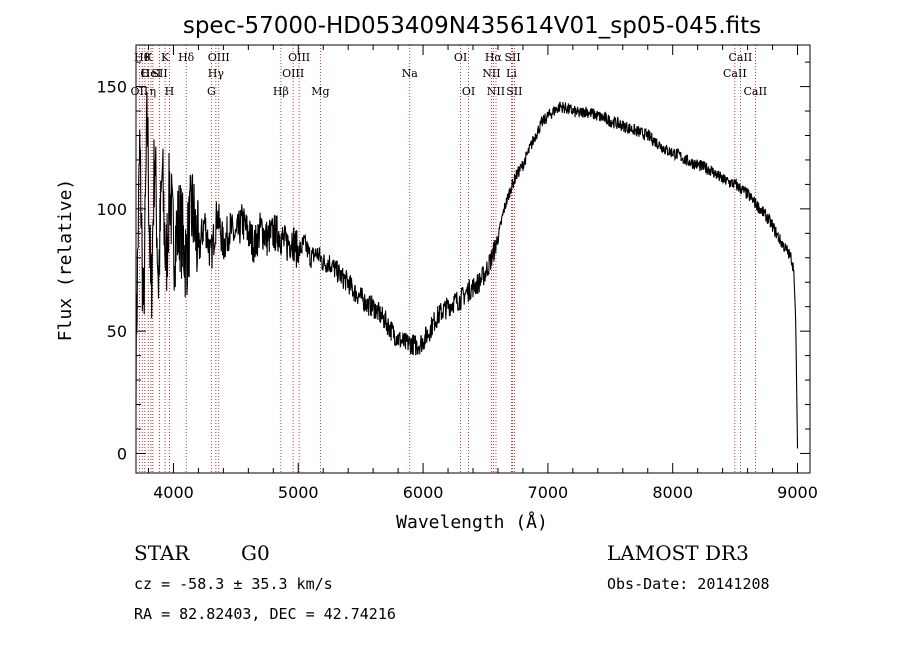 This screenshot has height=649, width=900. What do you see at coordinates (678, 553) in the screenshot?
I see `survey-name: LAMOST DR3` at bounding box center [678, 553].